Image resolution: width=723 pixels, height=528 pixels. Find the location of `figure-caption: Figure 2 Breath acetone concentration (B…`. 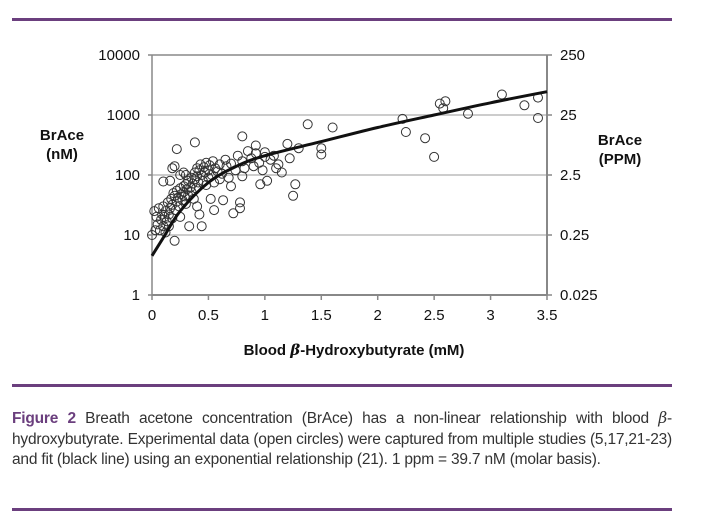

figure-caption: Figure 2 Breath acetone concentration (B… is located at coordinates (342, 439).